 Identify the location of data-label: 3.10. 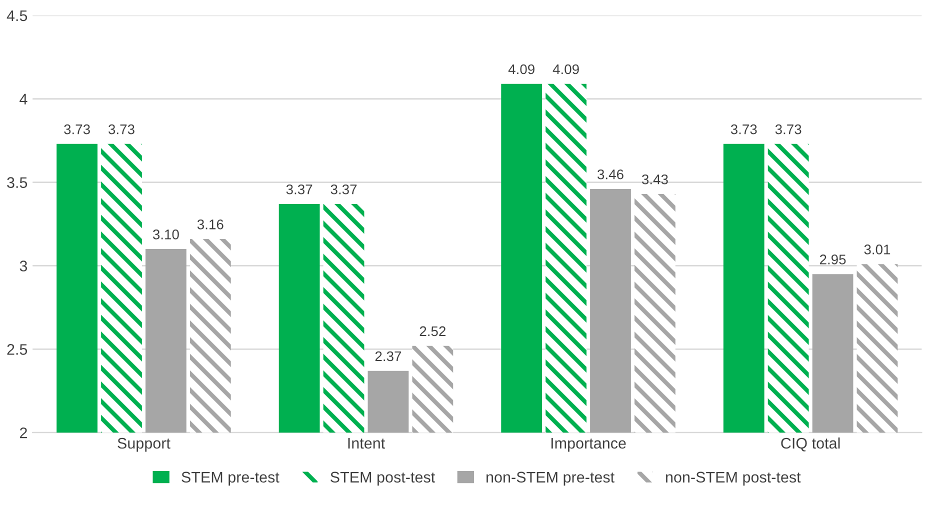
(165, 235).